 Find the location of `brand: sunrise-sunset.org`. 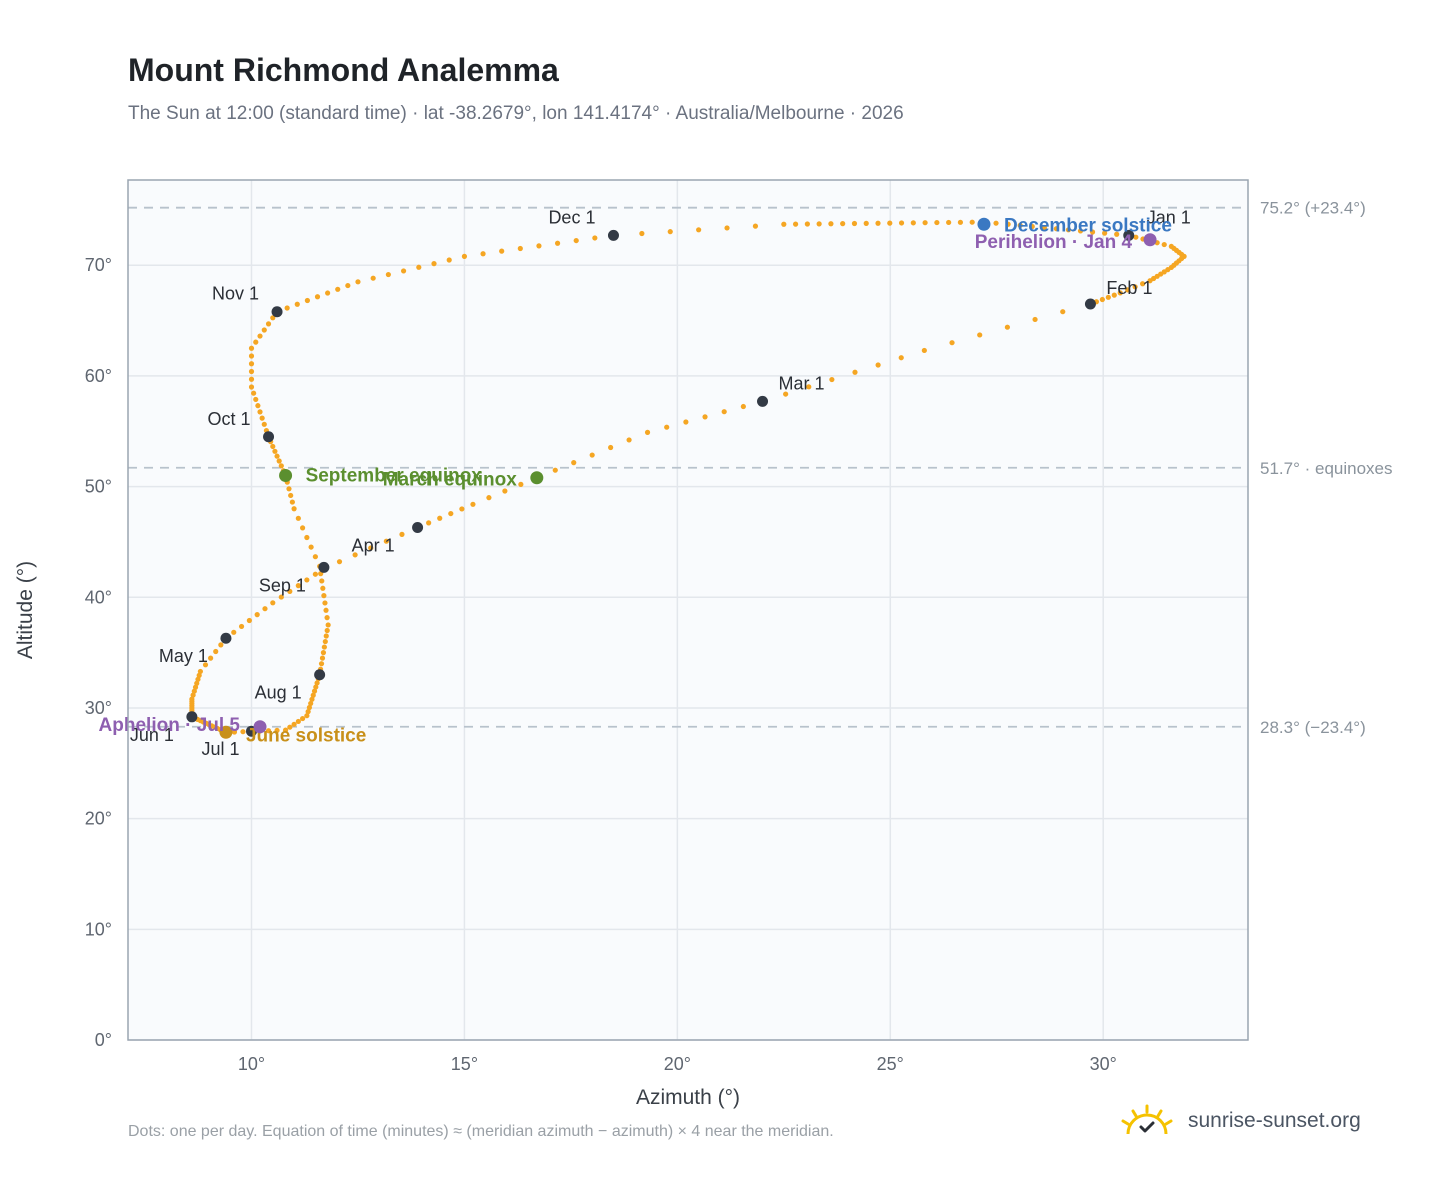

brand: sunrise-sunset.org is located at coordinates (1240, 1121).